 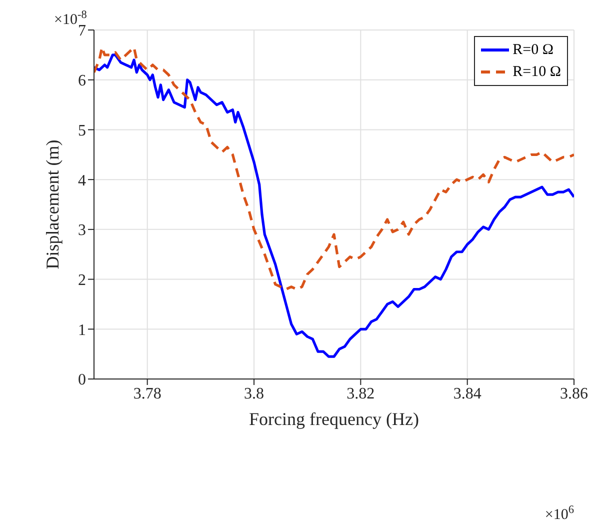 What do you see at coordinates (334, 419) in the screenshot?
I see `x-axis-title: Forcing frequency (Hz)` at bounding box center [334, 419].